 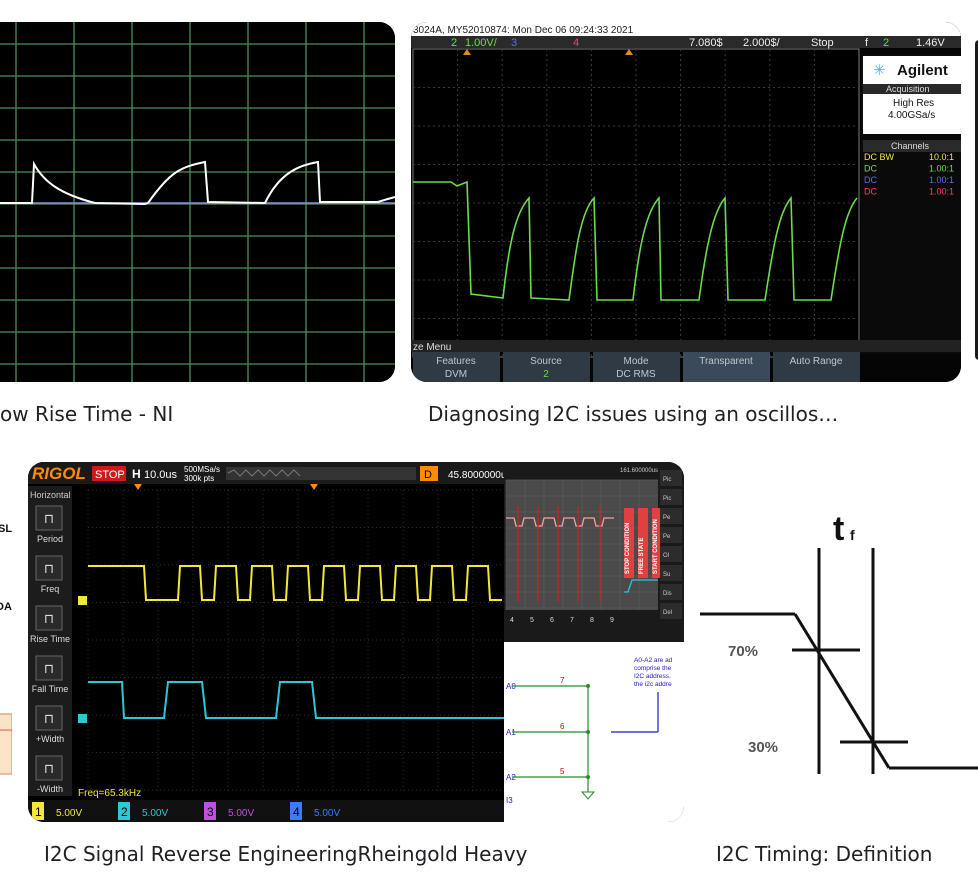 I want to click on svg-text: DA, so click(x=6, y=607).